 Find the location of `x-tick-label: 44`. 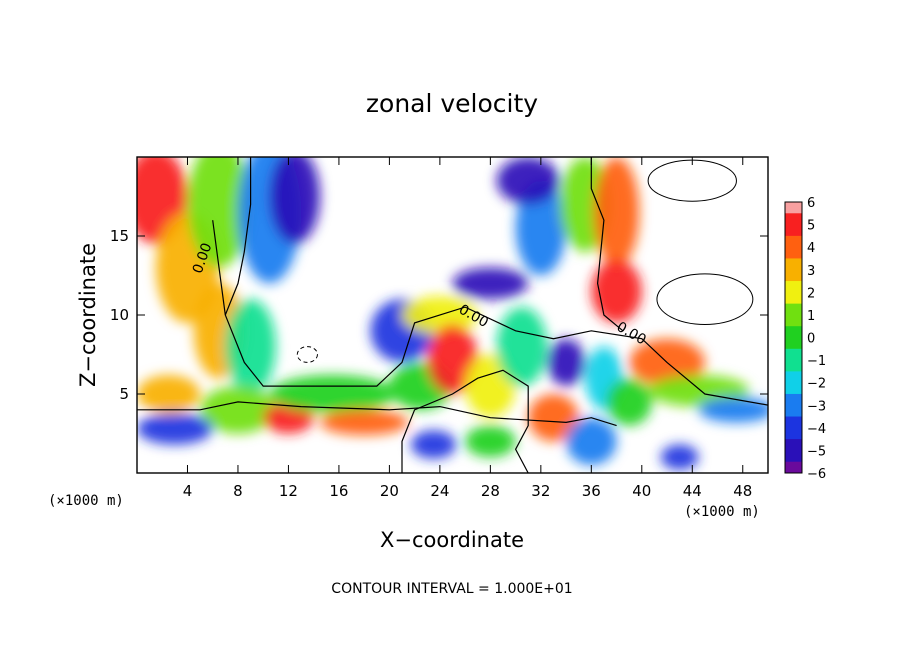

x-tick-label: 44 is located at coordinates (692, 491).